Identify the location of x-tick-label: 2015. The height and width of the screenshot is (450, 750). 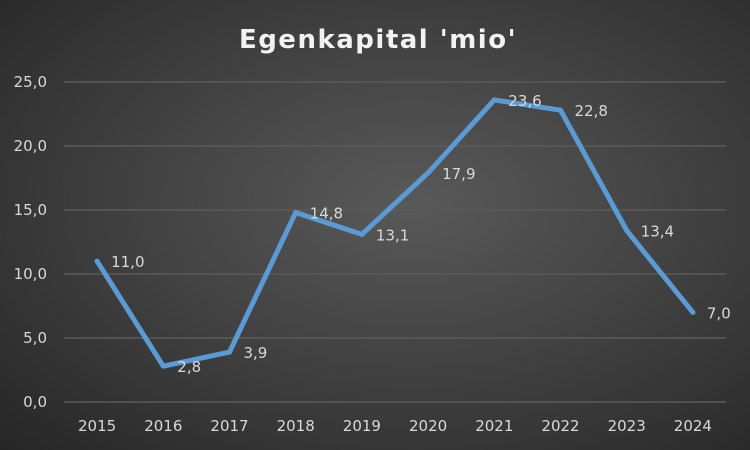
(97, 426).